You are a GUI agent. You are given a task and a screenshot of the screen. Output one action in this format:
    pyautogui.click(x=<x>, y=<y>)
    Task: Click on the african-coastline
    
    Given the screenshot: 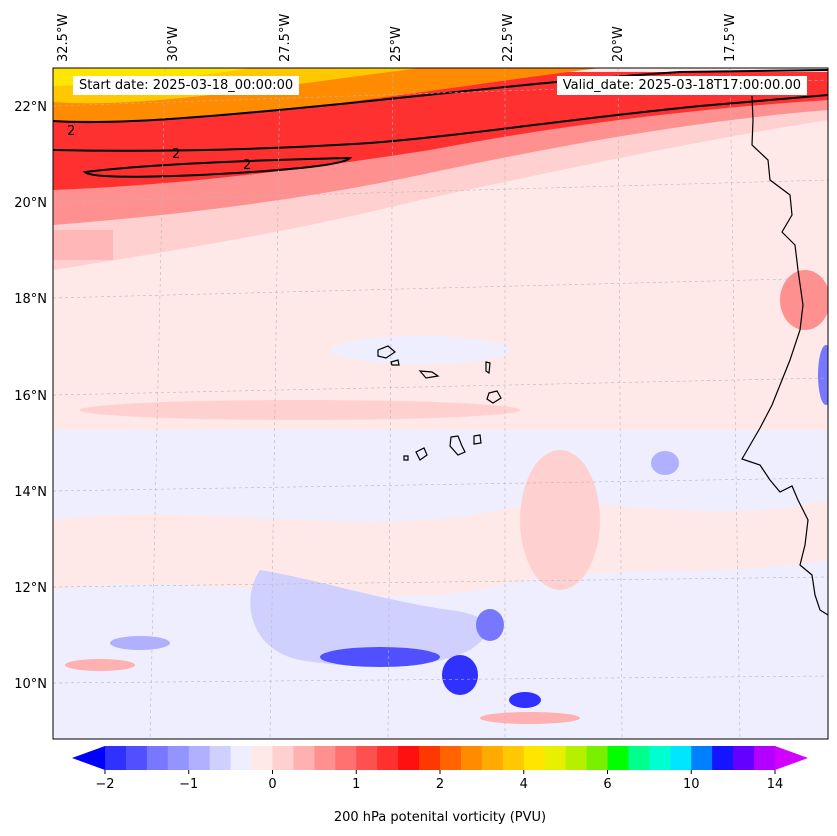 What is the action you would take?
    pyautogui.click(x=784, y=355)
    